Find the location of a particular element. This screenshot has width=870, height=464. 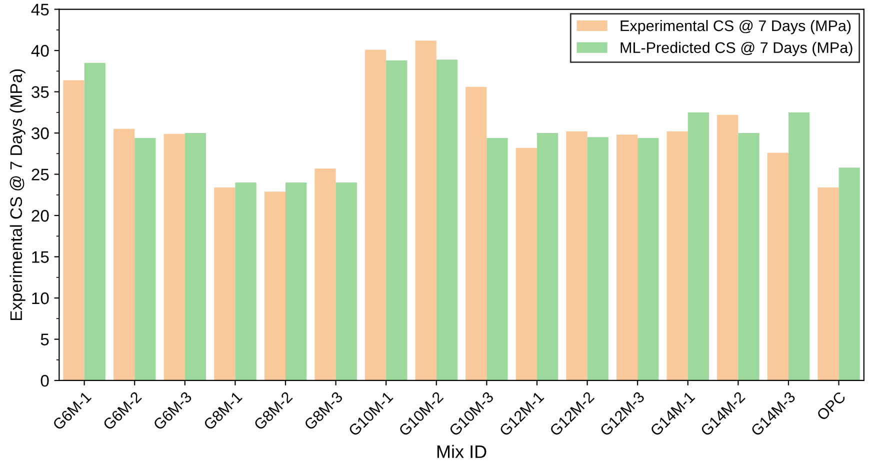

y-tick-label: 25 is located at coordinates (40, 174).